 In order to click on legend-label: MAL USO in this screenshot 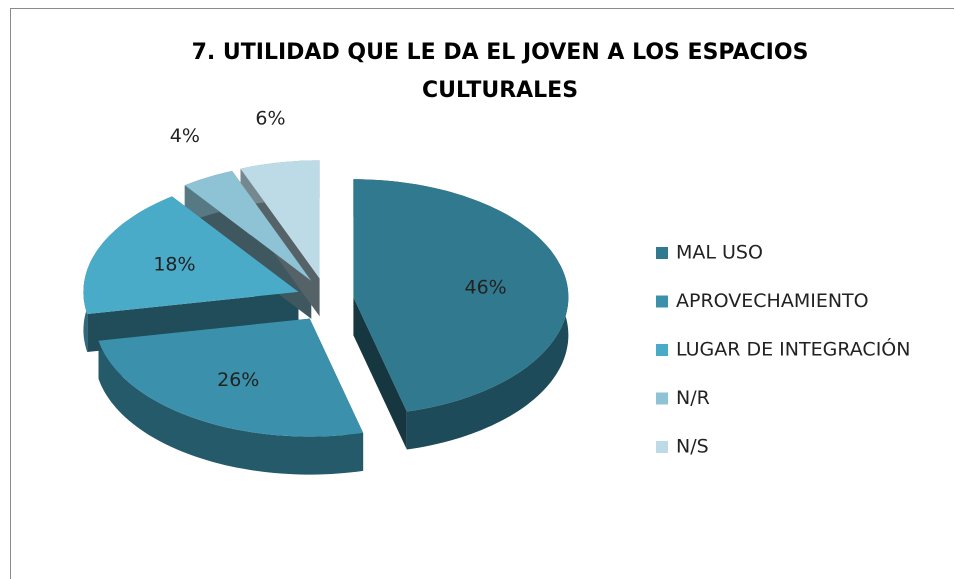, I will do `click(719, 253)`.